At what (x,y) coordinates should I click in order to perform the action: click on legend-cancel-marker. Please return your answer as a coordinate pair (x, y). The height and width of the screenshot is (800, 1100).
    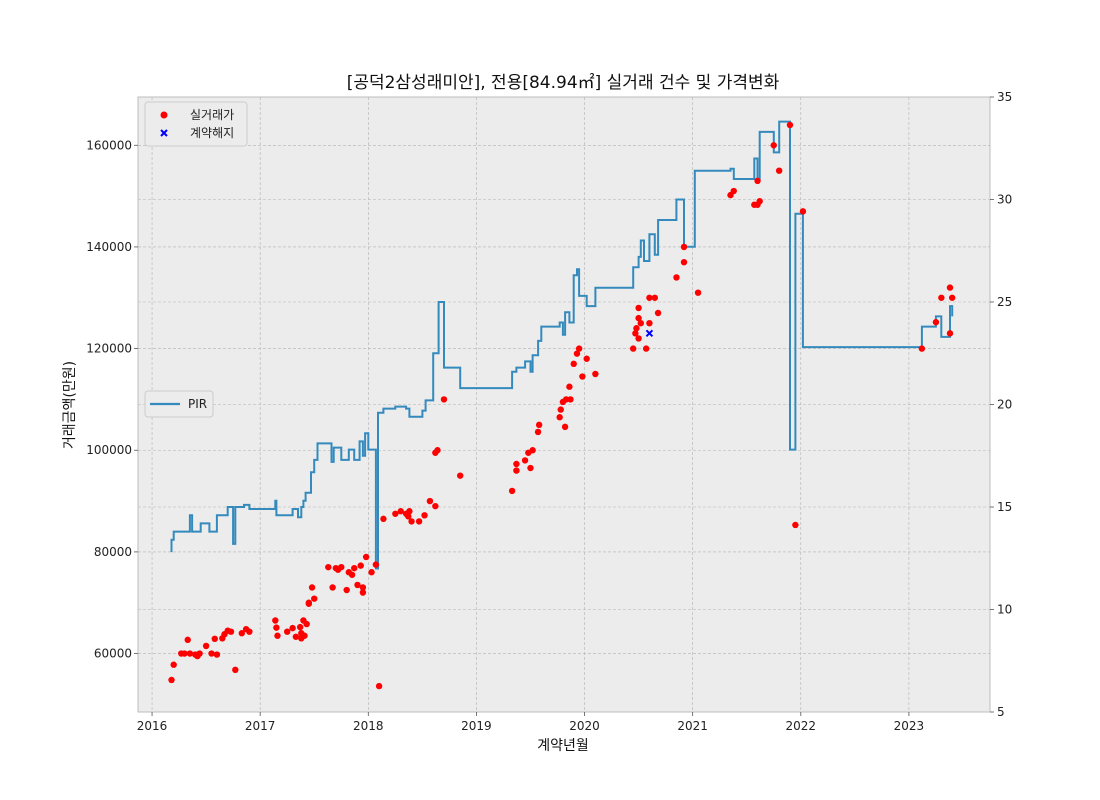
    Looking at the image, I should click on (164, 133).